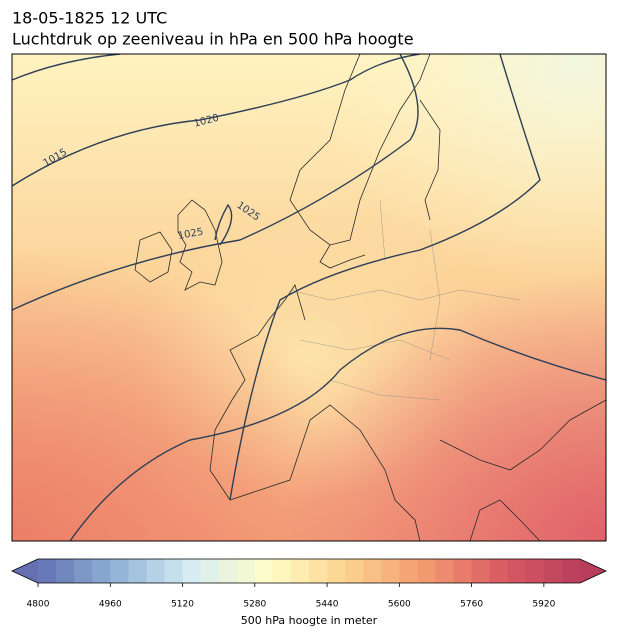  Describe the element at coordinates (89, 18) in the screenshot. I see `title-line: 18-05-1825 12 UTC` at that location.